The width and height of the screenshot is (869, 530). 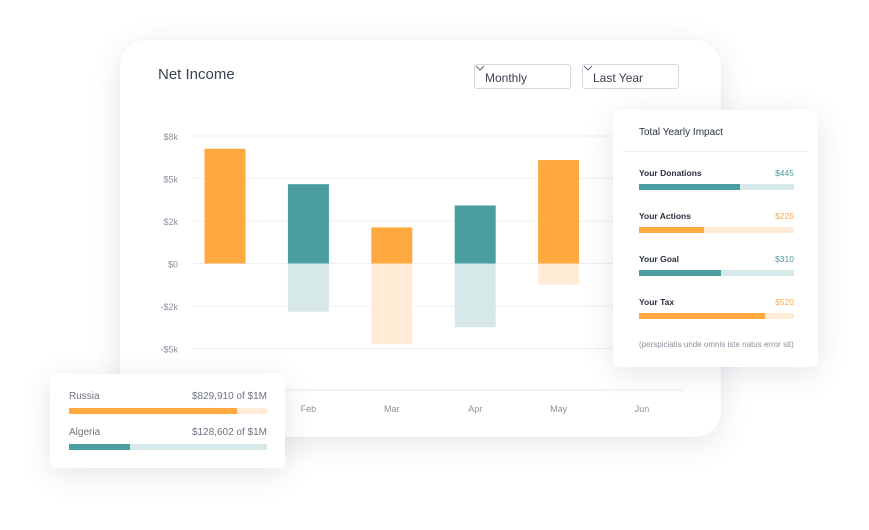 I want to click on dropdown-label: Last Year, so click(x=618, y=78).